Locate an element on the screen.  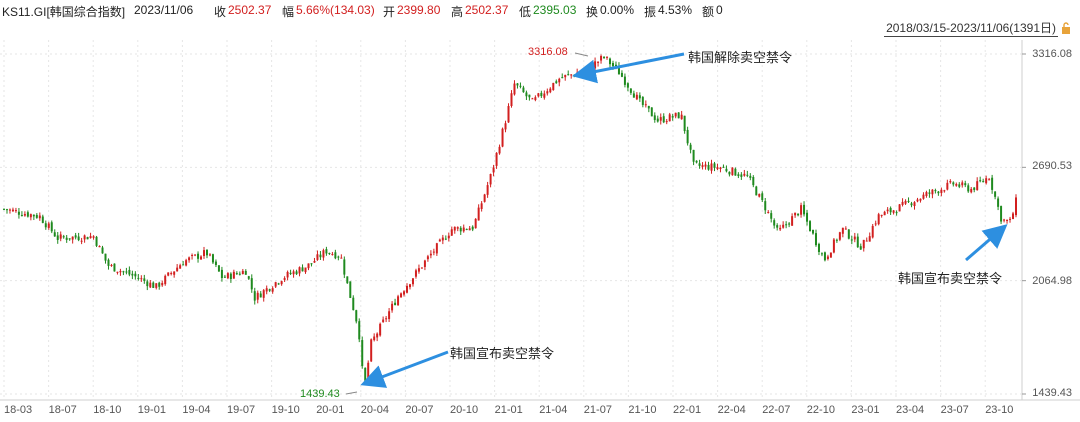
y-tick-label: 2690.53 is located at coordinates (1052, 166).